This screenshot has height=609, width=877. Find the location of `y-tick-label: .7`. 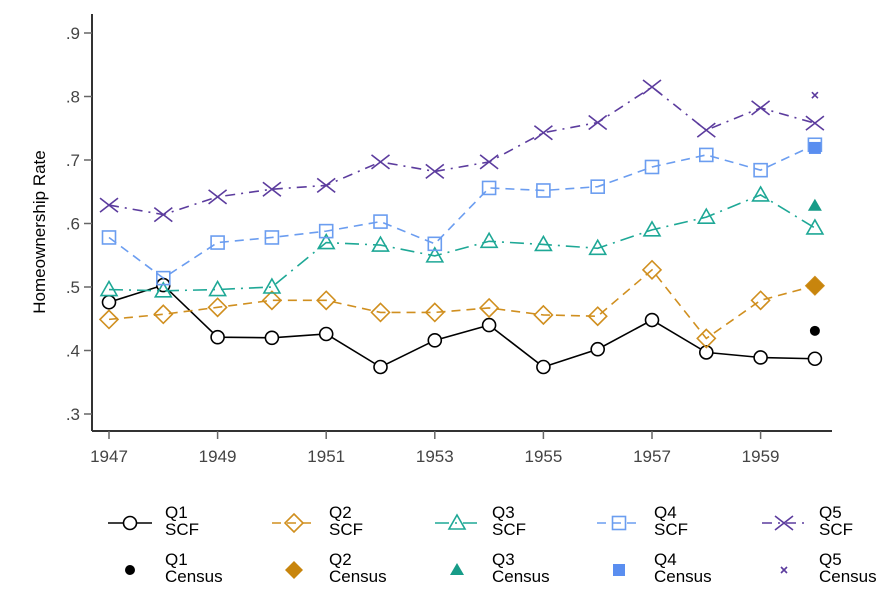

y-tick-label: .7 is located at coordinates (73, 160).